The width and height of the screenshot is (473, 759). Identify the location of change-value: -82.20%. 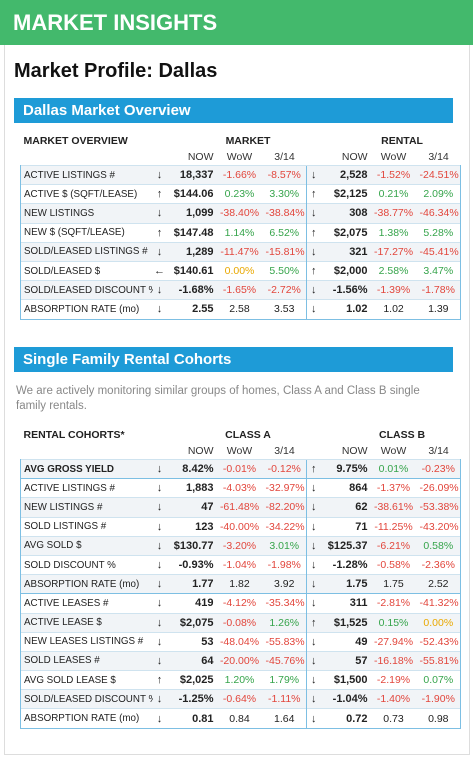
(284, 507).